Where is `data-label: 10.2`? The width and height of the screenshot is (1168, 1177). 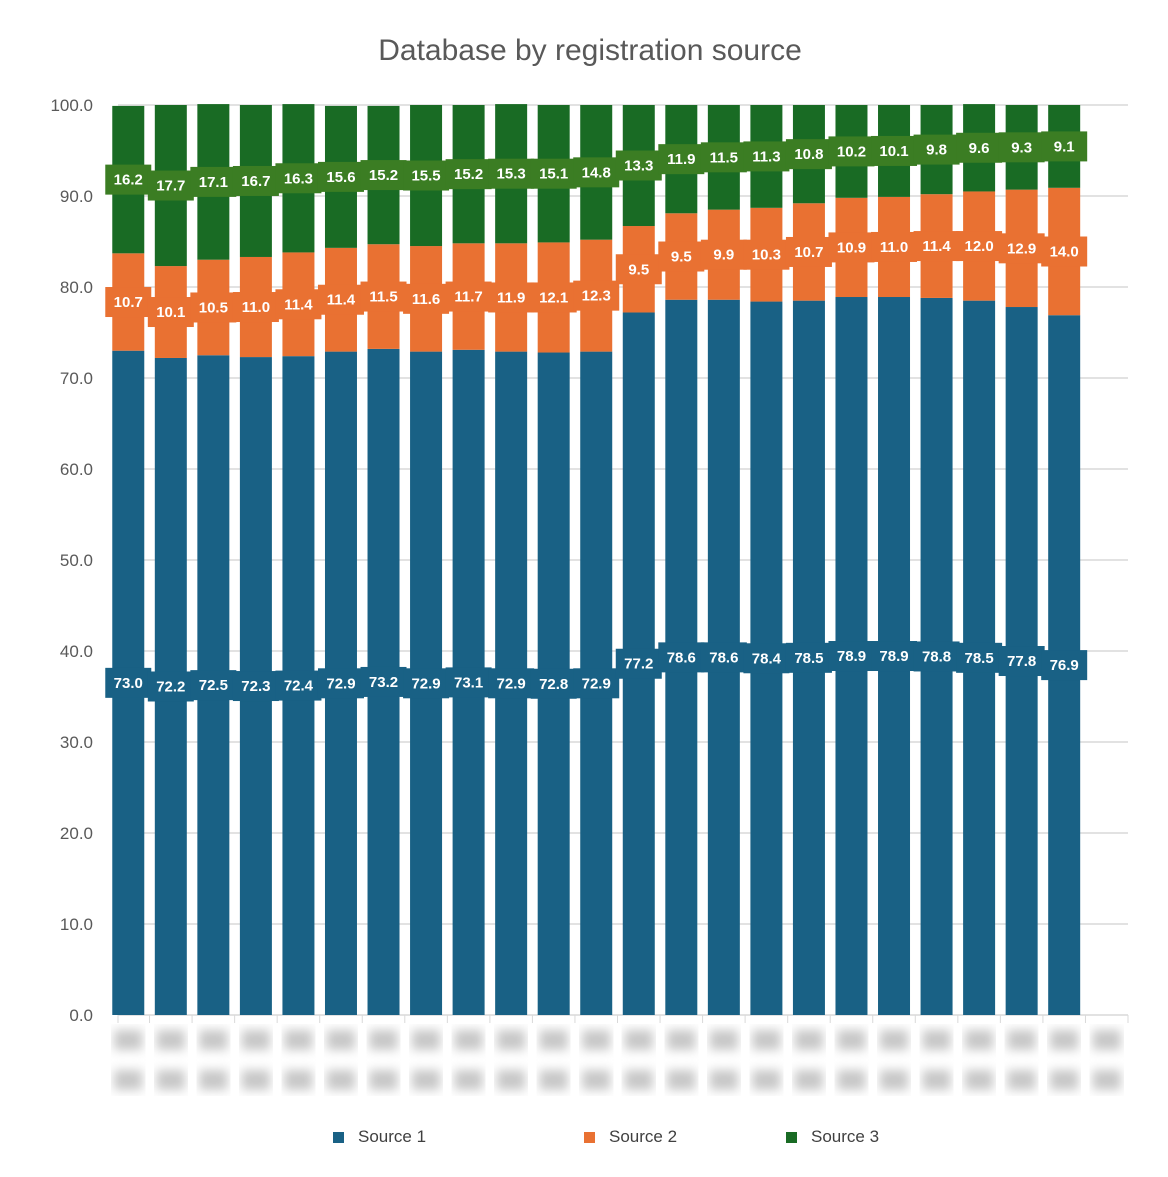 data-label: 10.2 is located at coordinates (851, 151).